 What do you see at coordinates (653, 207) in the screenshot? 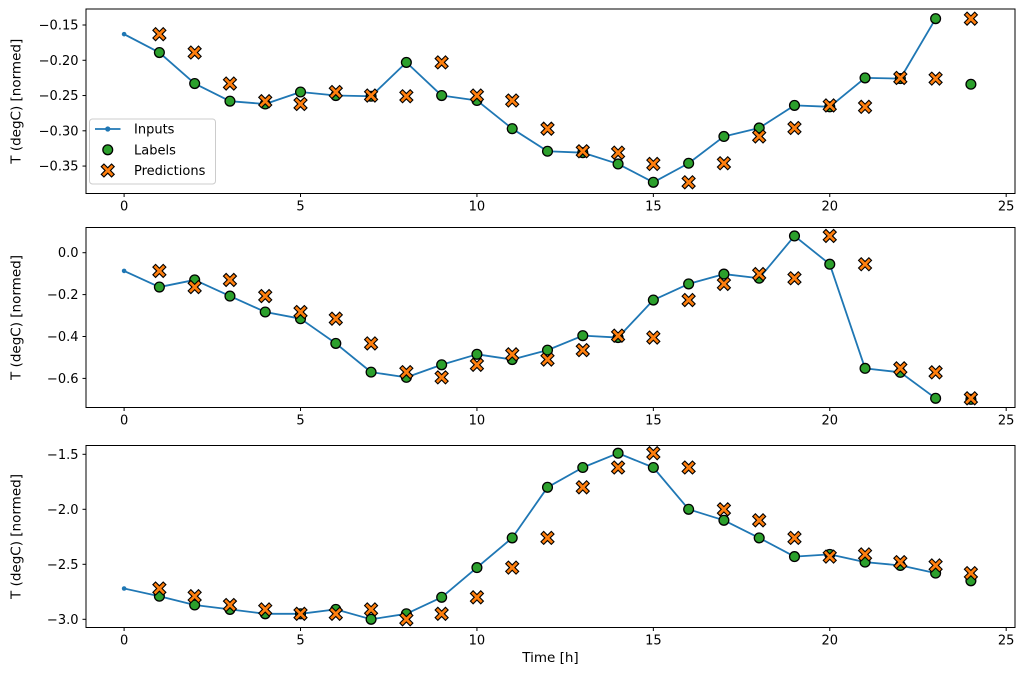
I see `subplot-1-xtick-label: 15` at bounding box center [653, 207].